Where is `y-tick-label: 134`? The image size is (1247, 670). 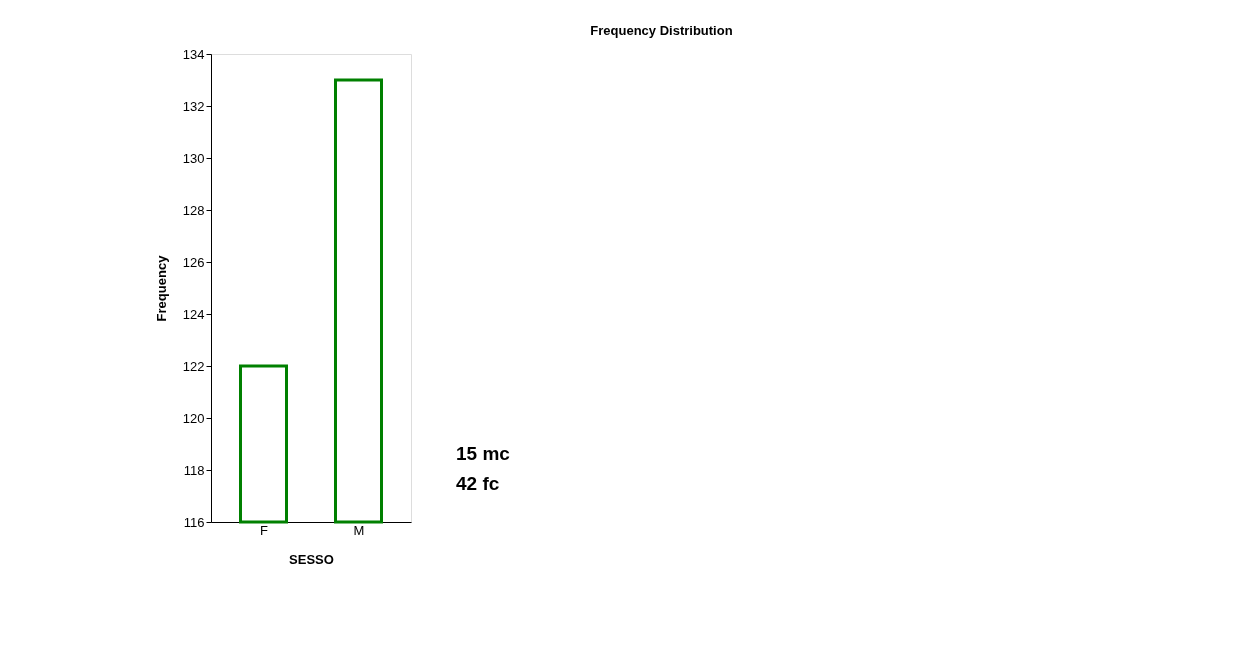 y-tick-label: 134 is located at coordinates (193, 54).